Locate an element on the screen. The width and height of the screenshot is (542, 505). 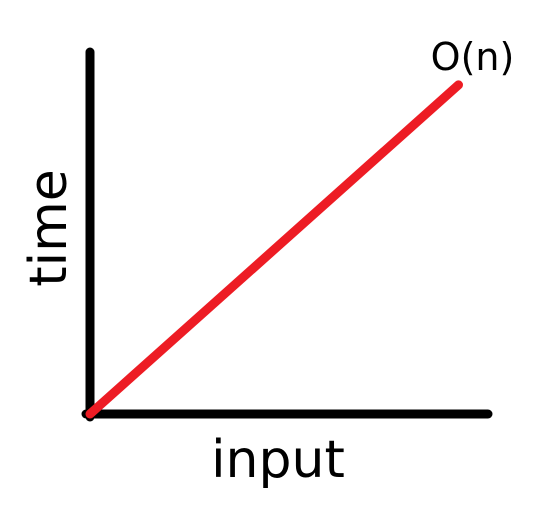
y-axis-label: time is located at coordinates (49, 227).